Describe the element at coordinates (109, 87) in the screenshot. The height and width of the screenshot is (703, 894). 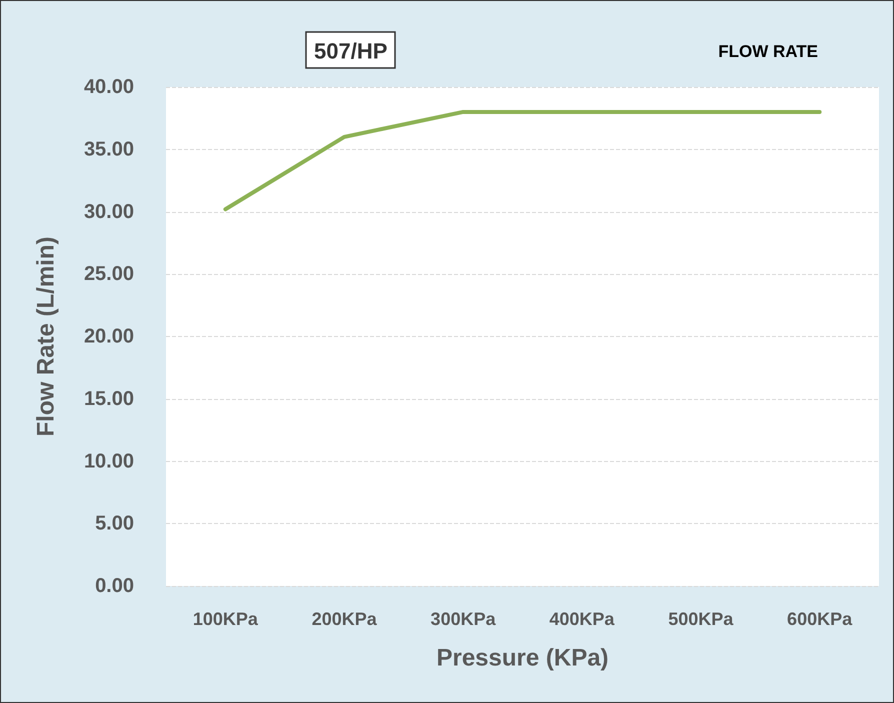
I see `y-tick-label: 40.00` at that location.